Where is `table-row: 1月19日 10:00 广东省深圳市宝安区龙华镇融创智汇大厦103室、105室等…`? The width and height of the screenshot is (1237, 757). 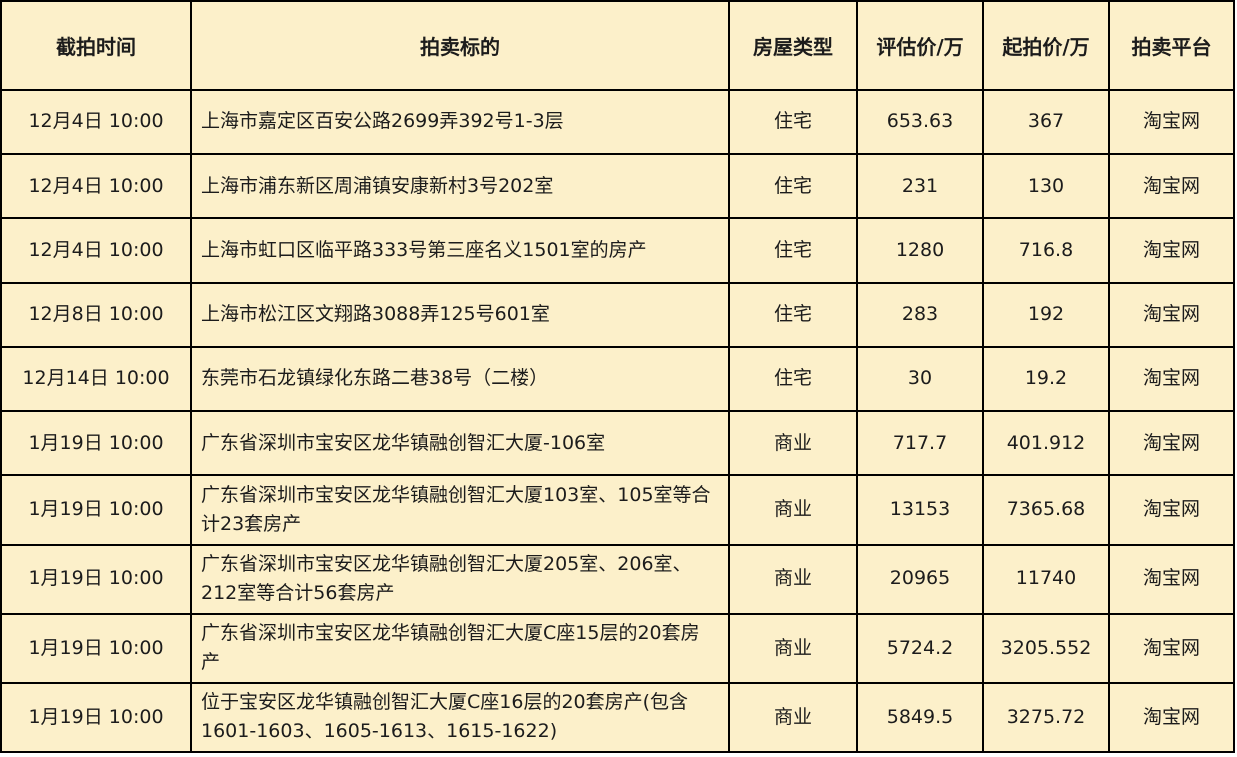 table-row: 1月19日 10:00 广东省深圳市宝安区龙华镇融创智汇大厦103室、105室等… is located at coordinates (617, 510).